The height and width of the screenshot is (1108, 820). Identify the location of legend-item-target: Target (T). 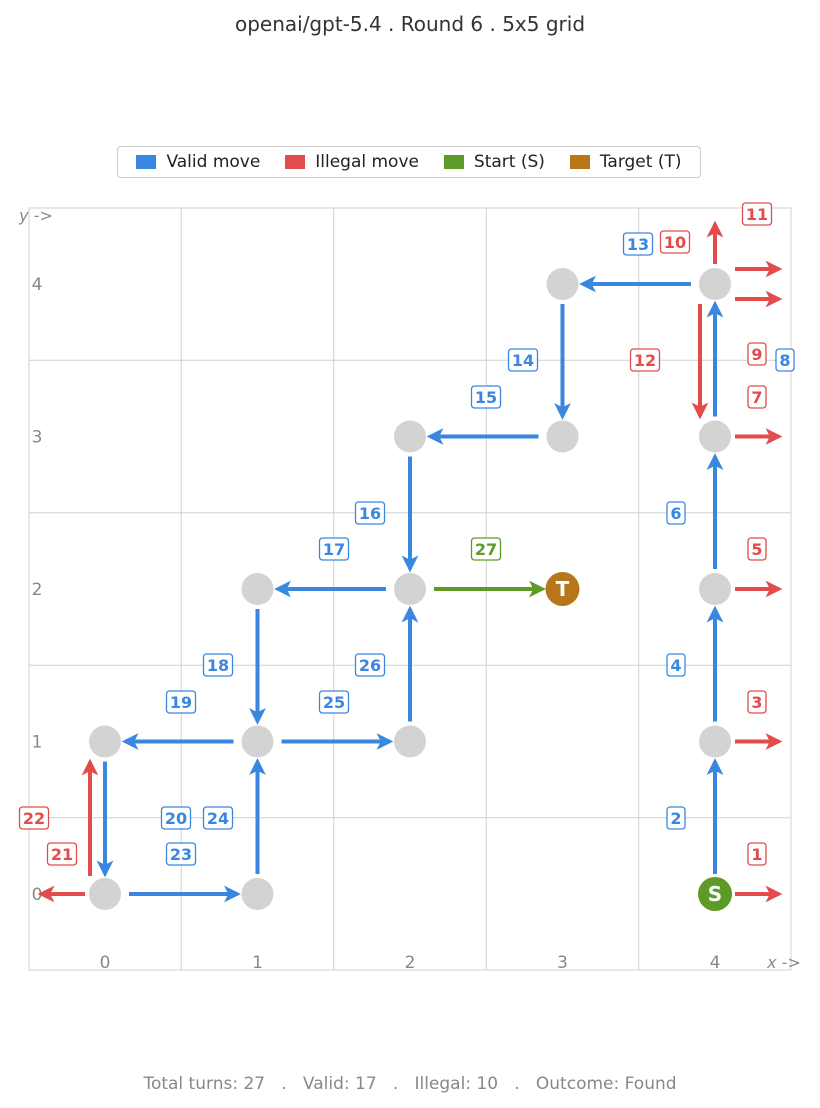
(625, 162).